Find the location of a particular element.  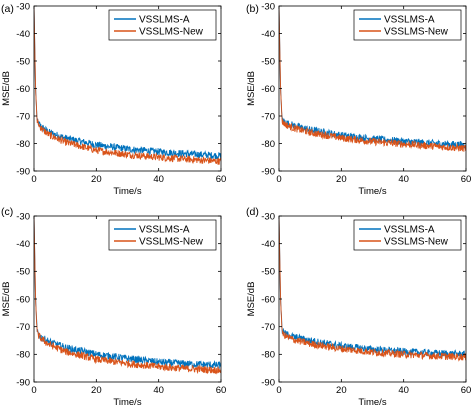

panel-label: (d) is located at coordinates (252, 212).